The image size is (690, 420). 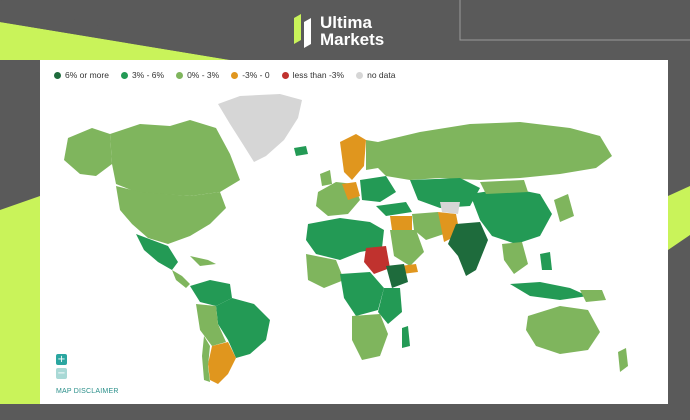 I want to click on legend-label: 0% - 3%, so click(x=203, y=75).